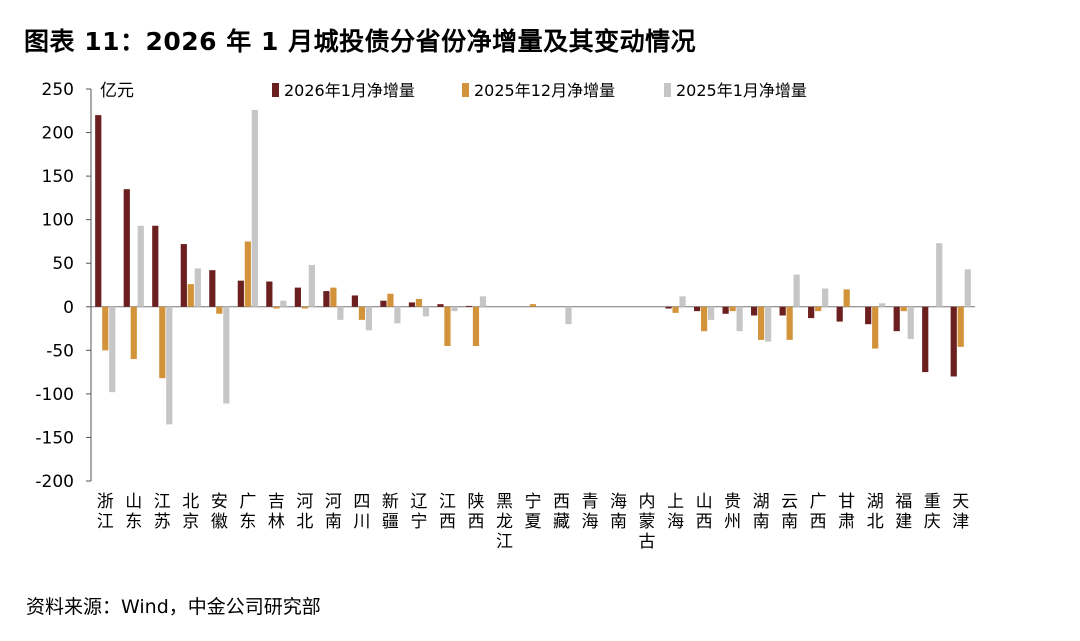 This screenshot has height=641, width=1080. What do you see at coordinates (818, 502) in the screenshot?
I see `x-category-label-char: 广` at bounding box center [818, 502].